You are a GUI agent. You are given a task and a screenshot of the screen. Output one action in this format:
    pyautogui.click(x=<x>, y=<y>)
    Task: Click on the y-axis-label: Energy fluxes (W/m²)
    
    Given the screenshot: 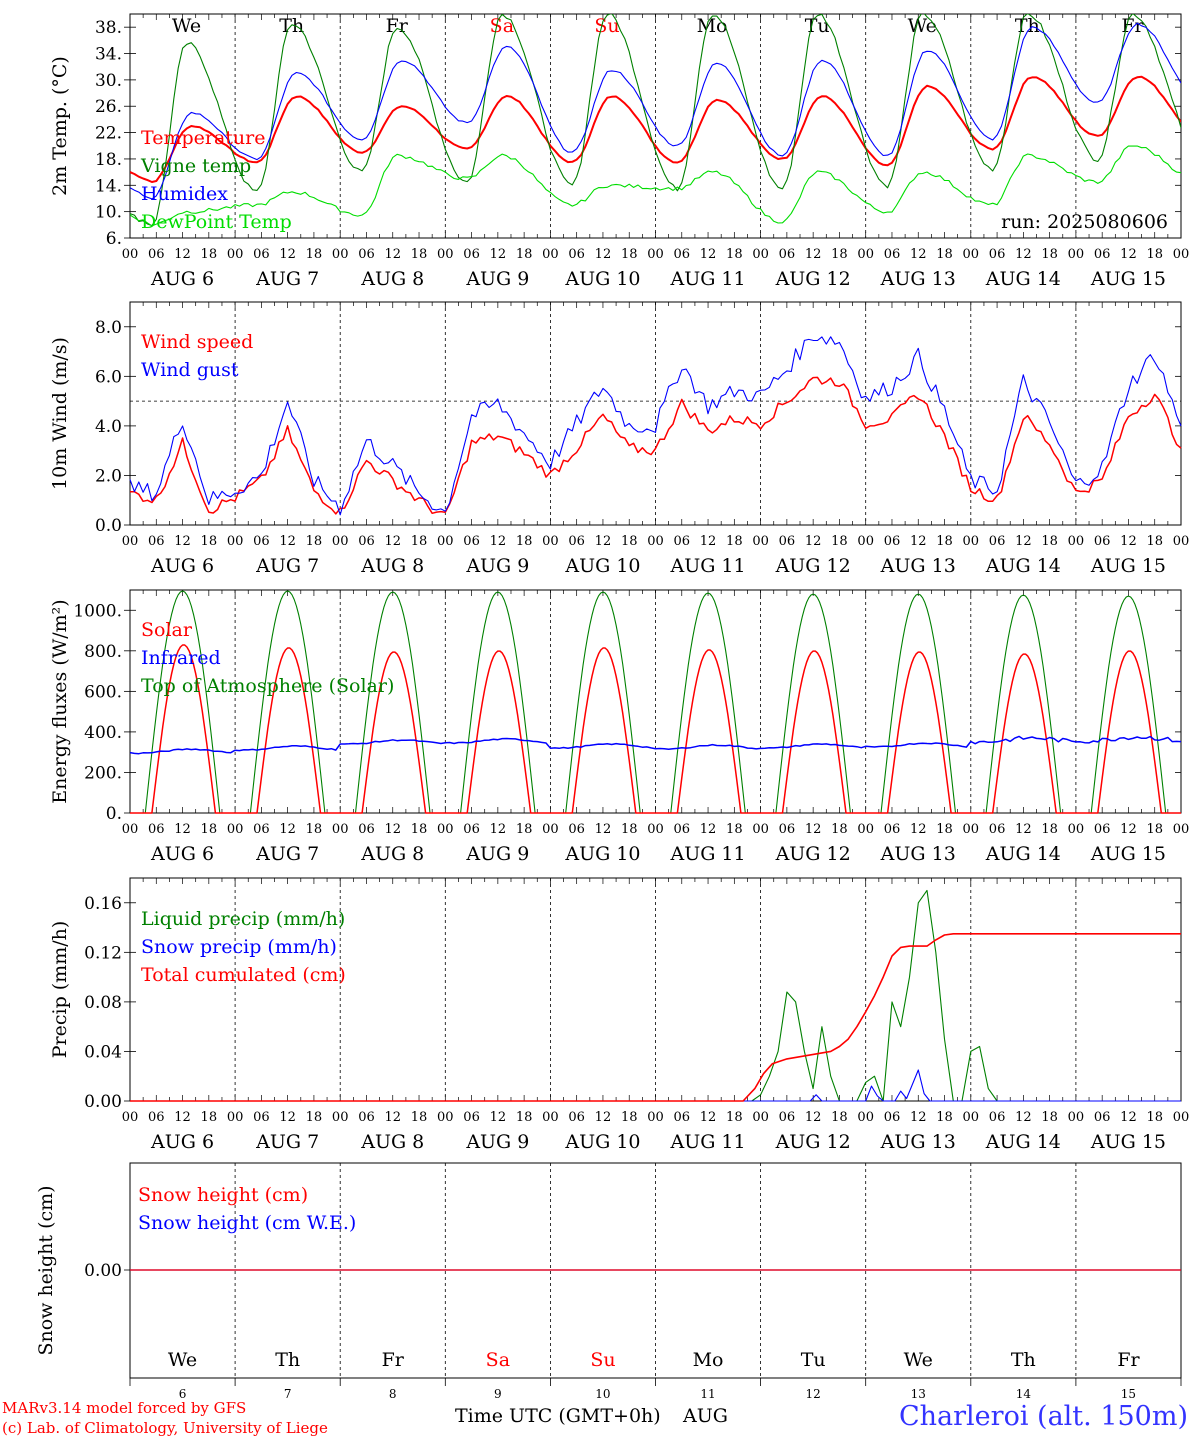 What is the action you would take?
    pyautogui.click(x=60, y=701)
    